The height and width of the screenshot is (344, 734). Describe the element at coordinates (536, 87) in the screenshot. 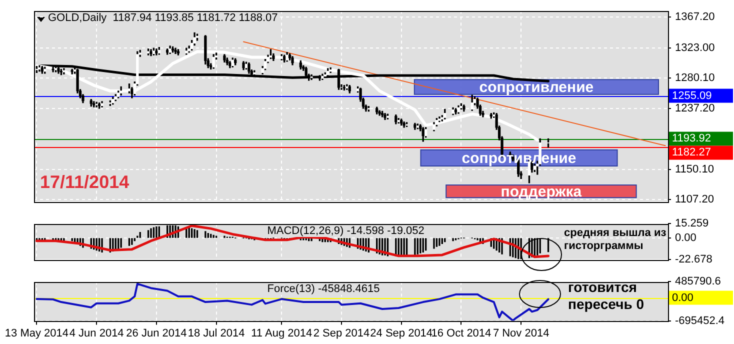

I see `band-label: сопротивление` at that location.